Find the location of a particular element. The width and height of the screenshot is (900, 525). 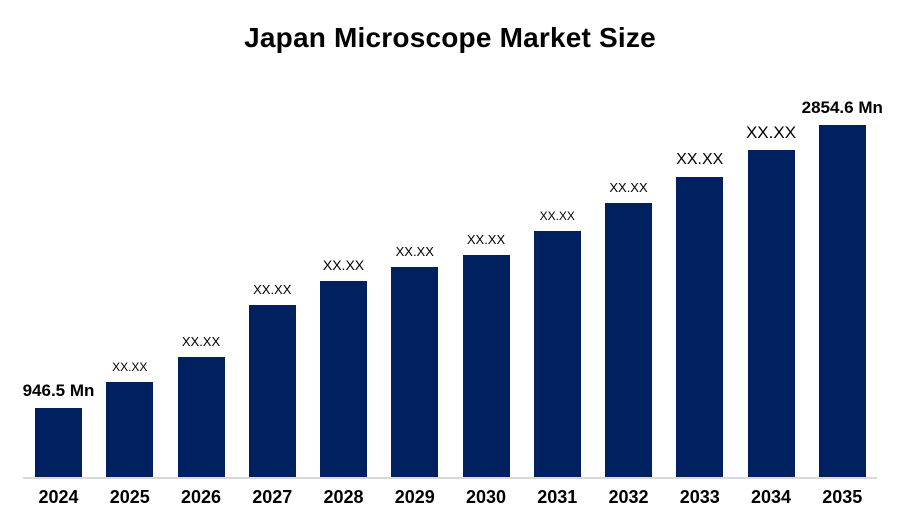

bar-value-label-2030: XX.XX is located at coordinates (486, 239).